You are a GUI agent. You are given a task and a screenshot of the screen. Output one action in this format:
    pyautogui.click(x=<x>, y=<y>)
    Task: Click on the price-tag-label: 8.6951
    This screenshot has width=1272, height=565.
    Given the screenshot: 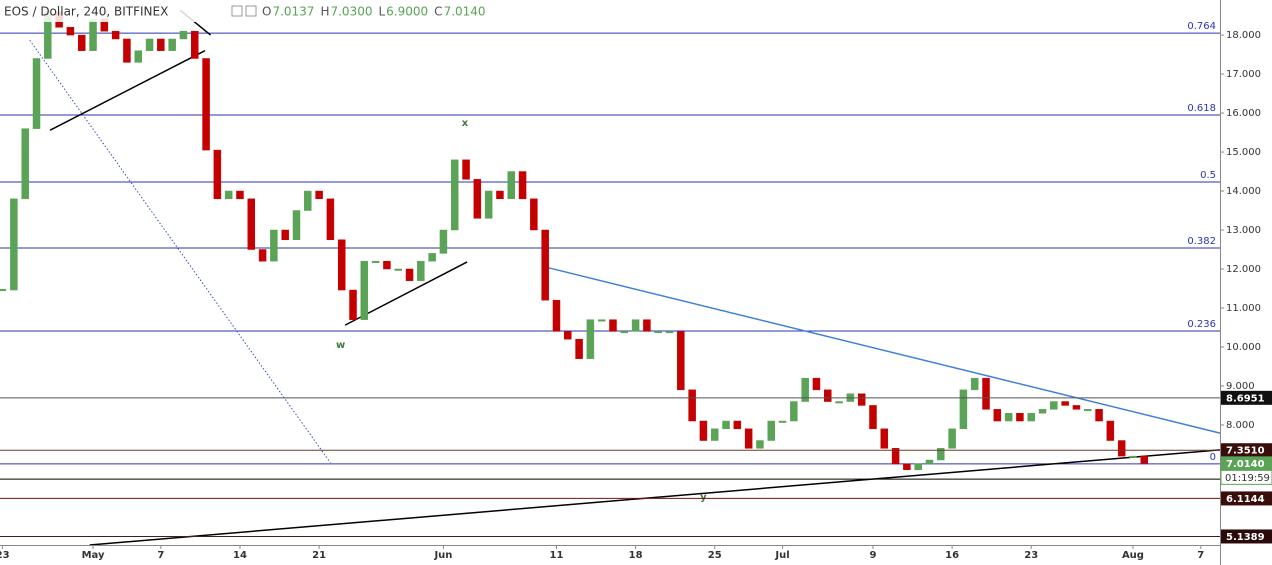 What is the action you would take?
    pyautogui.click(x=1245, y=398)
    